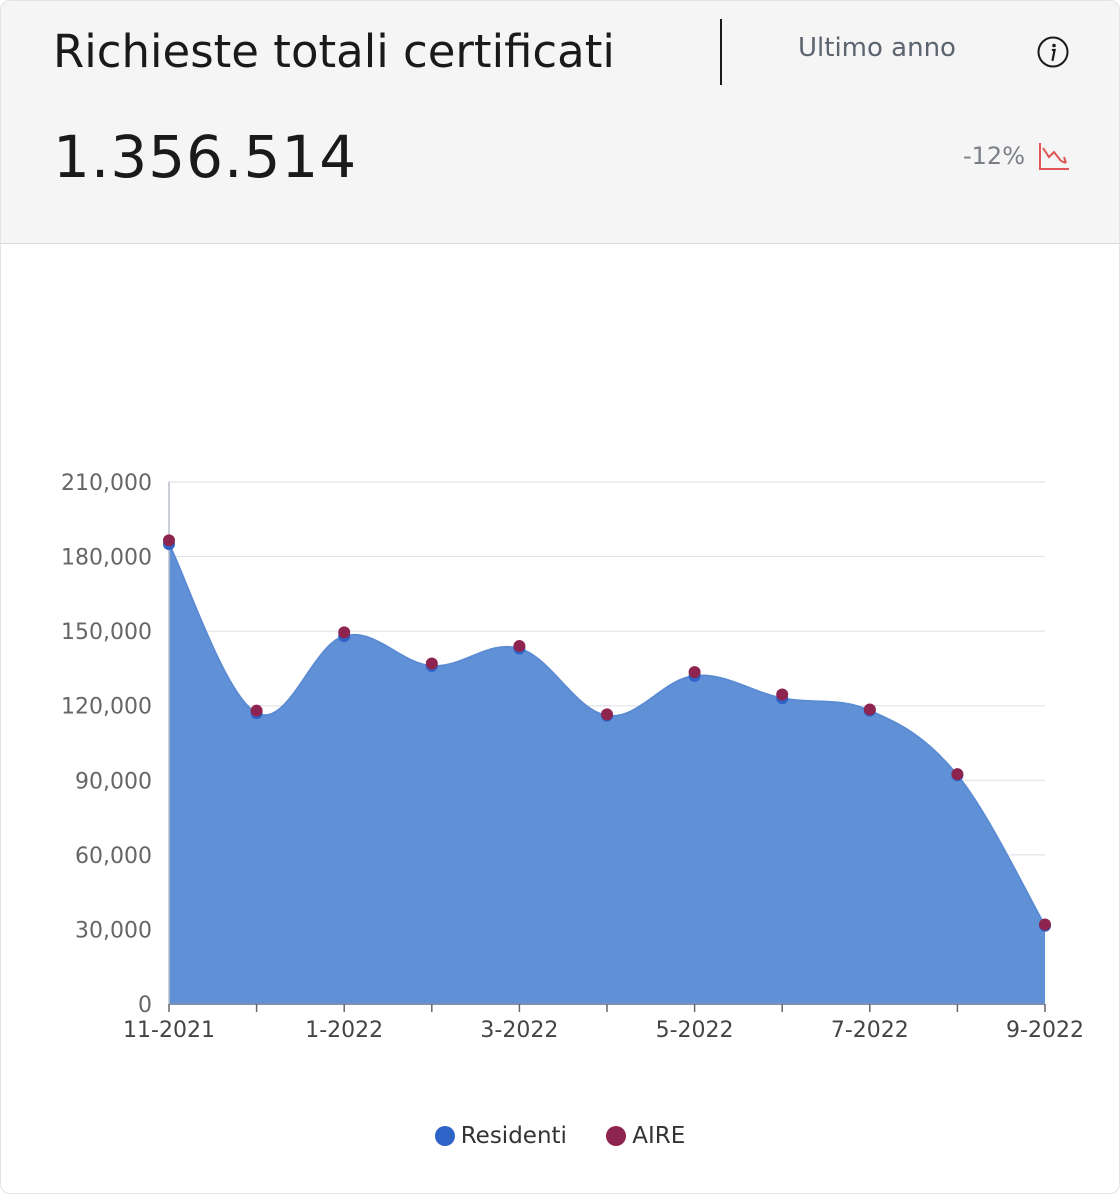 This screenshot has height=1194, width=1120. I want to click on y-tick-label: 30,000, so click(113, 930).